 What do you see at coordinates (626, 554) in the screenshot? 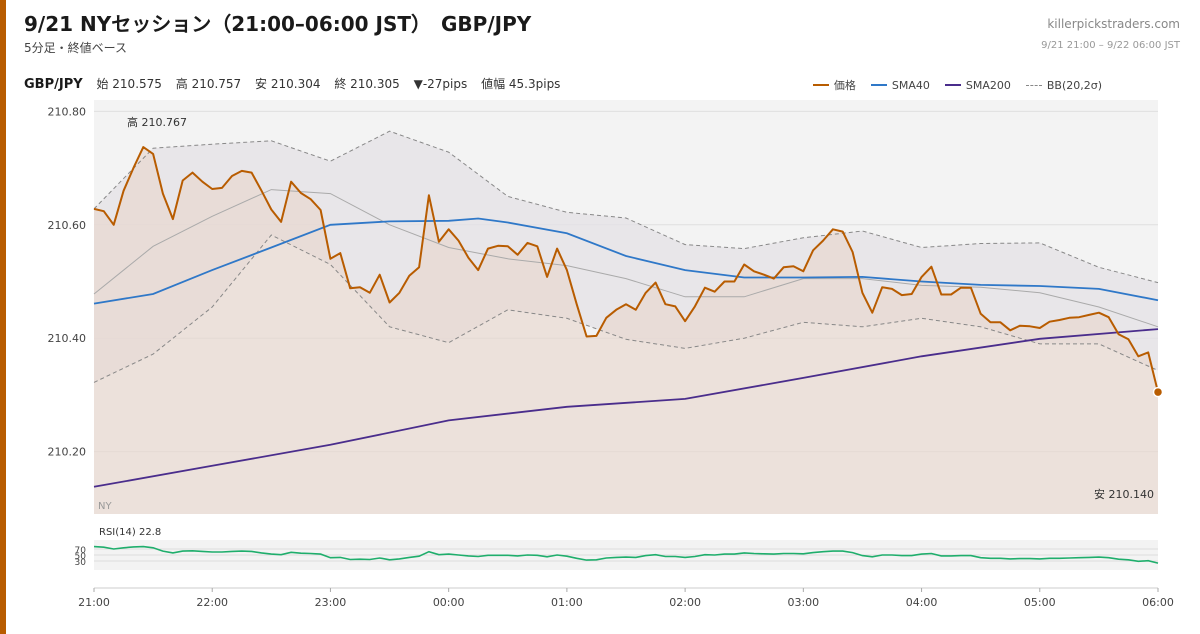
I see `rsi-line` at bounding box center [626, 554].